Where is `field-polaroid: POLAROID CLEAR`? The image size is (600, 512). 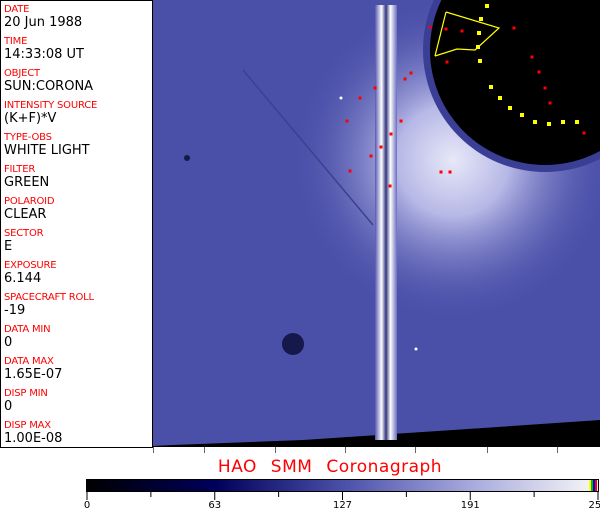 field-polaroid: POLAROID CLEAR is located at coordinates (29, 209).